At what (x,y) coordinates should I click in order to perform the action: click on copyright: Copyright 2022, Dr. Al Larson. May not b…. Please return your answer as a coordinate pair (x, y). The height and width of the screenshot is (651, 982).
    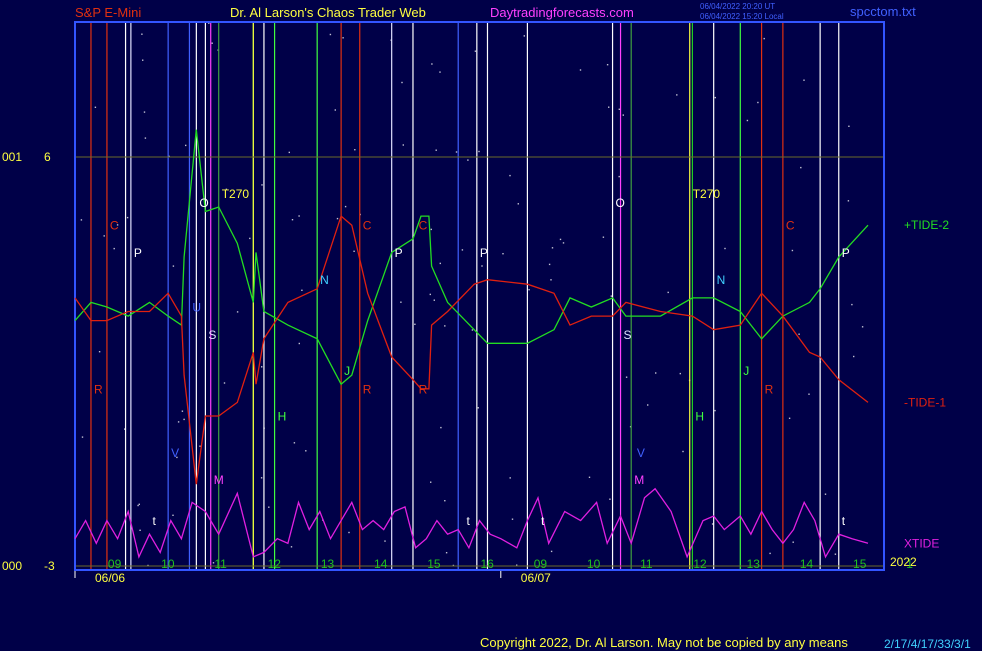
    Looking at the image, I should click on (664, 642).